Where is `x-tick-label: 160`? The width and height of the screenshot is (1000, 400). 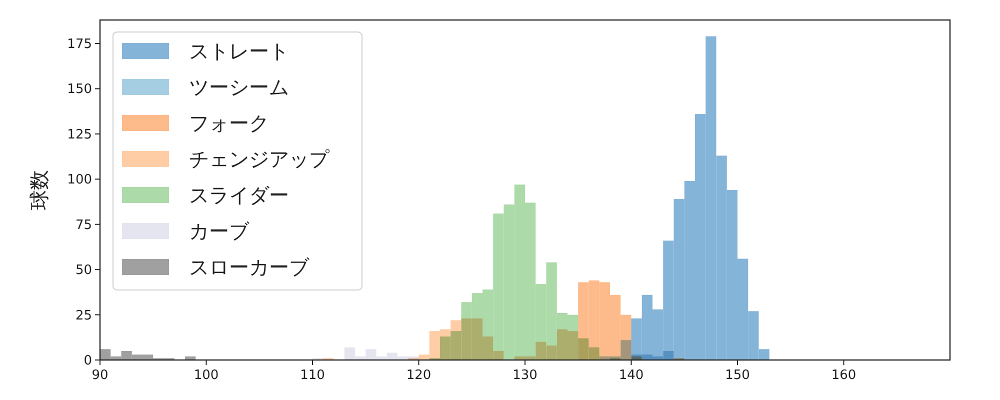 x-tick-label: 160 is located at coordinates (843, 375).